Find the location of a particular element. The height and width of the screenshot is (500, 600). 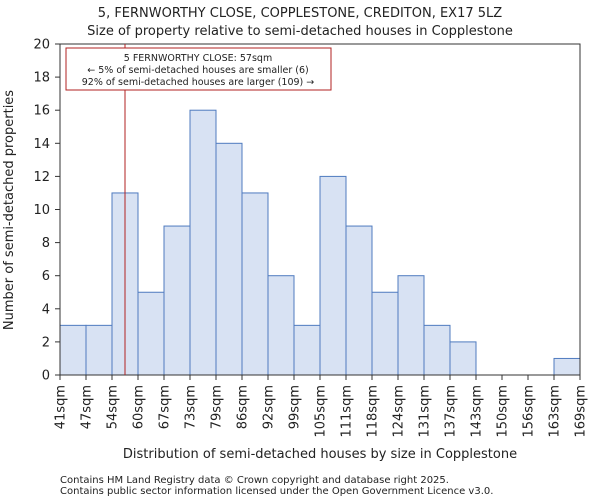

x-tick-label: 137sqm is located at coordinates (451, 411).